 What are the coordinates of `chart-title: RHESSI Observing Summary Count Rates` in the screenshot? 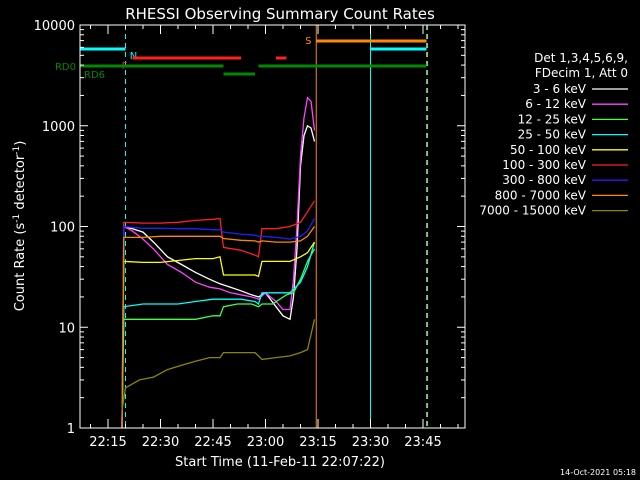 It's located at (280, 14).